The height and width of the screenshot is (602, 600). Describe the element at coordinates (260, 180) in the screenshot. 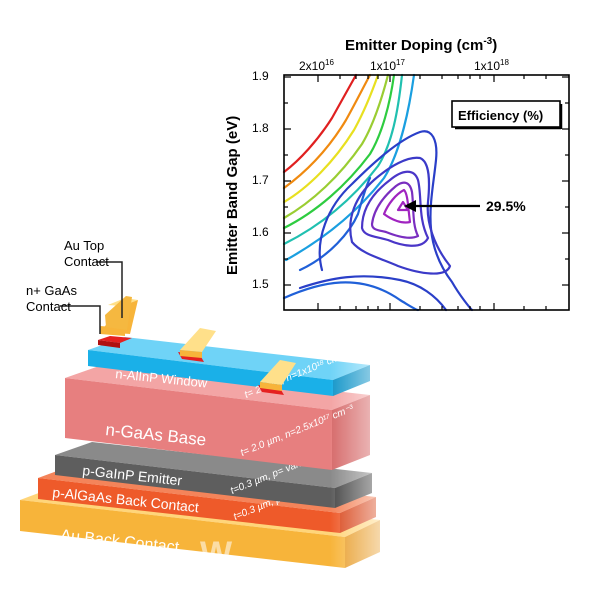

I see `y-tick-label-1-7: 1.7` at that location.